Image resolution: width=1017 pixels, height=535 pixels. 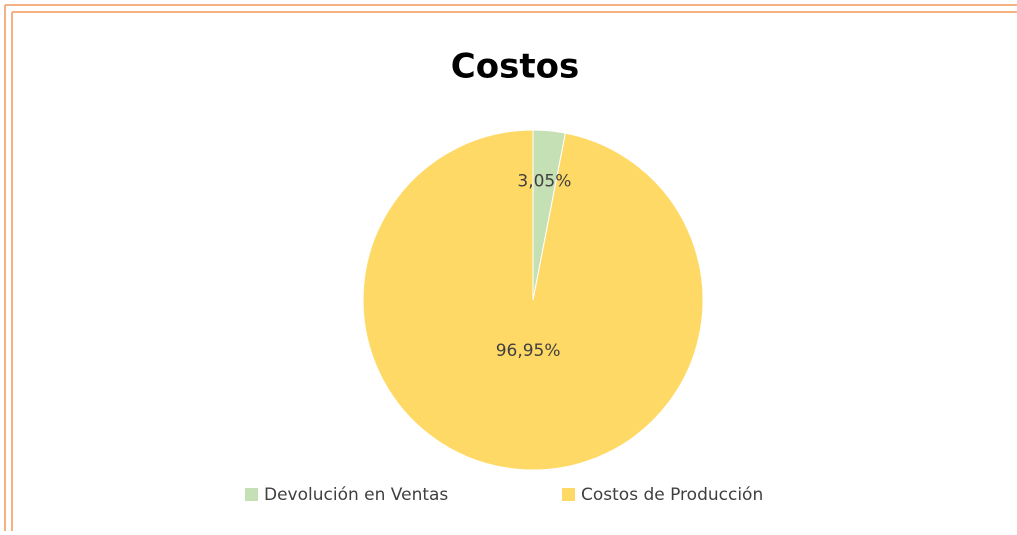 I want to click on legend-label: Devolución en Ventas, so click(x=356, y=495).